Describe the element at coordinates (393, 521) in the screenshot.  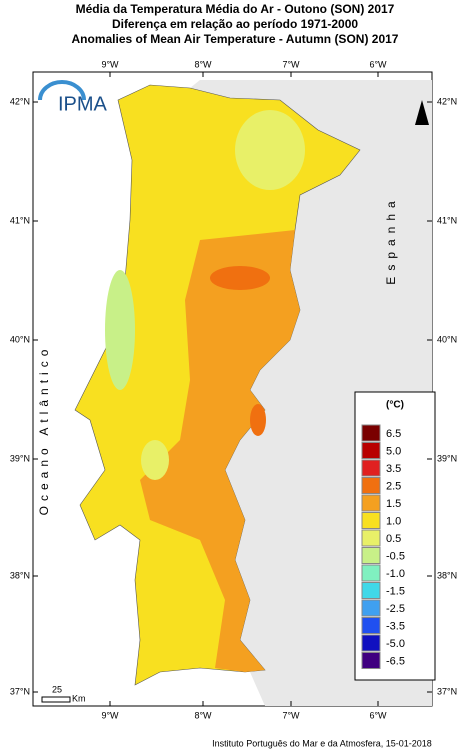
I see `legend-label: 1.0` at that location.